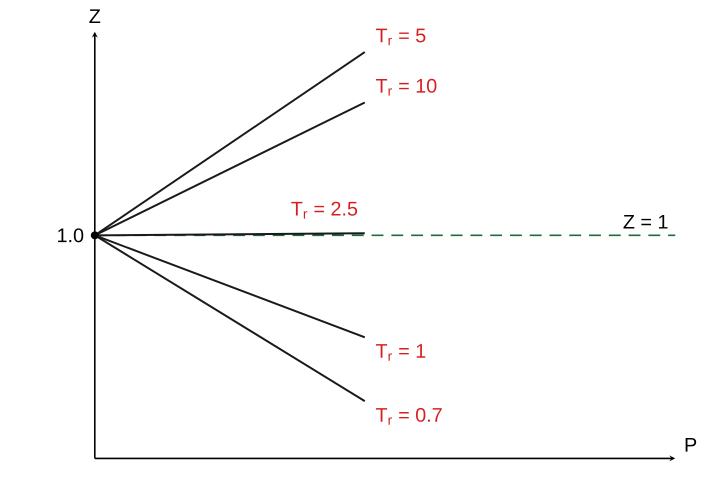 The width and height of the screenshot is (708, 497). I want to click on text: 1.0, so click(71, 235).